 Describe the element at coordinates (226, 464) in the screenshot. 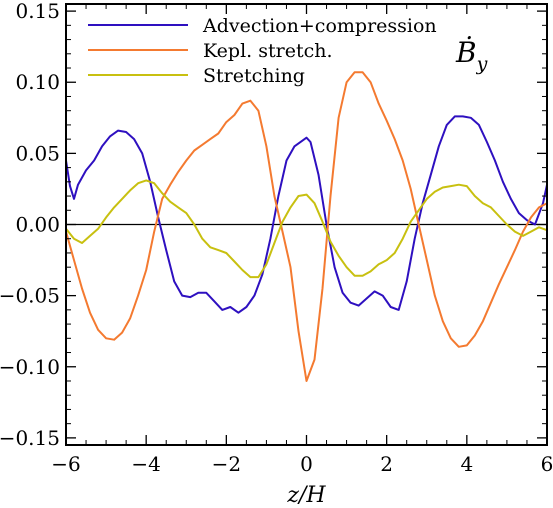

I see `x-tick-label: −2` at that location.